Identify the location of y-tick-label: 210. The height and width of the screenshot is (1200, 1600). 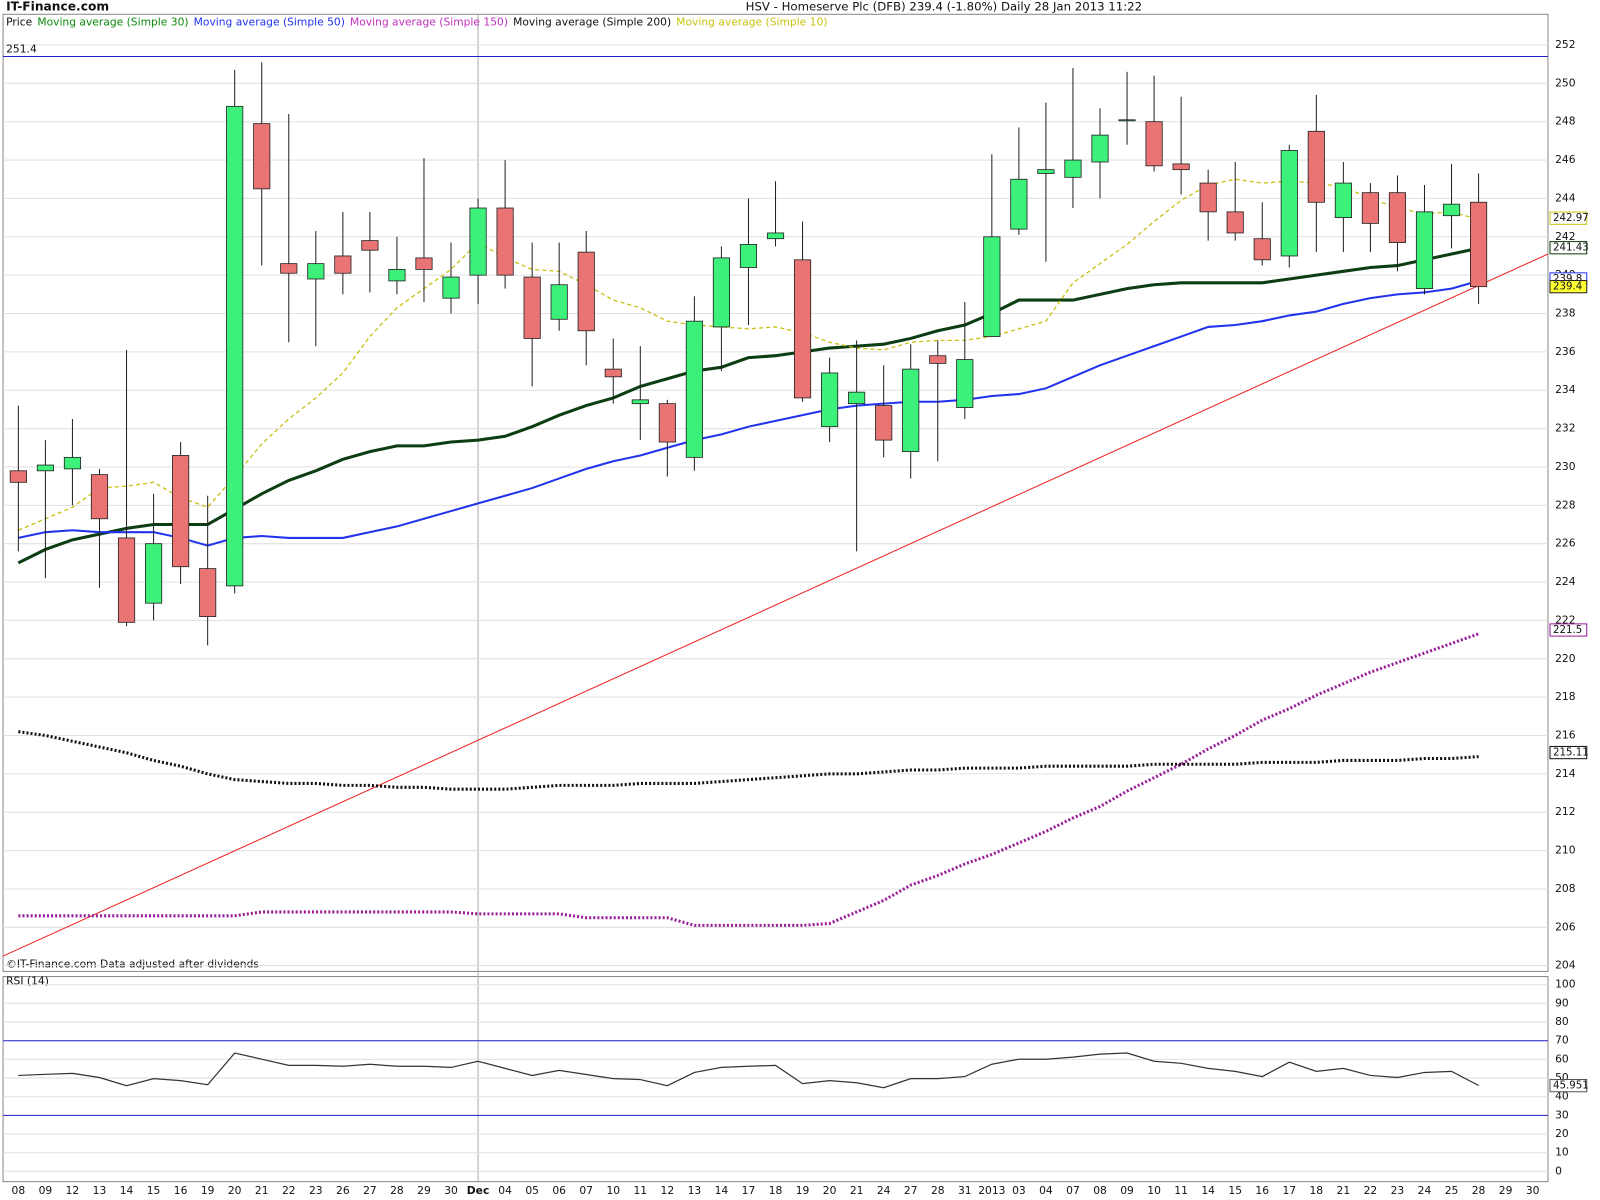
(1565, 850).